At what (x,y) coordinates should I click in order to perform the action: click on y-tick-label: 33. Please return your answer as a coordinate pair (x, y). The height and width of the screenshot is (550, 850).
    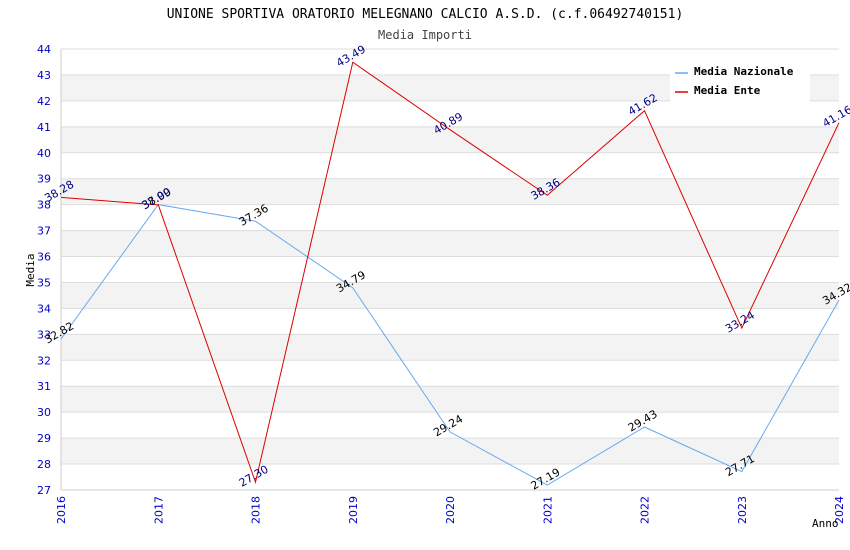
    Looking at the image, I should click on (44, 334).